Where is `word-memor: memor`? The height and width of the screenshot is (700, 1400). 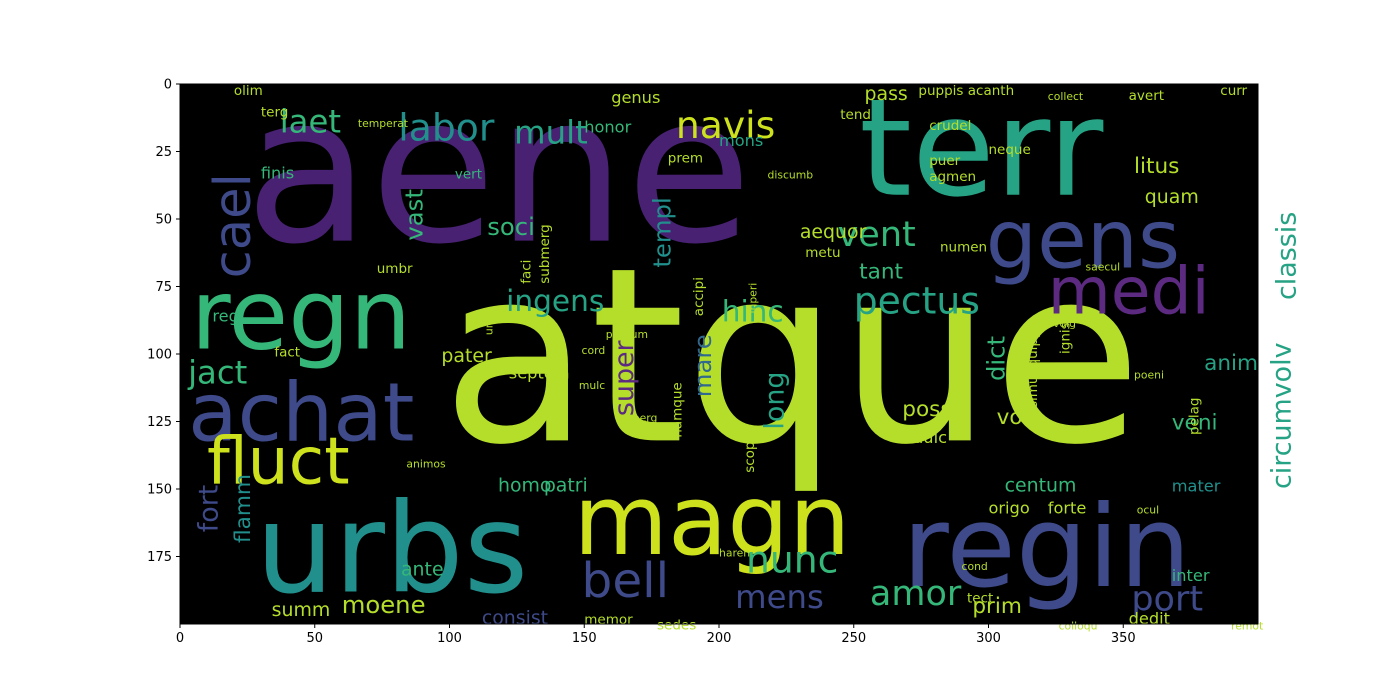
word-memor: memor is located at coordinates (608, 620).